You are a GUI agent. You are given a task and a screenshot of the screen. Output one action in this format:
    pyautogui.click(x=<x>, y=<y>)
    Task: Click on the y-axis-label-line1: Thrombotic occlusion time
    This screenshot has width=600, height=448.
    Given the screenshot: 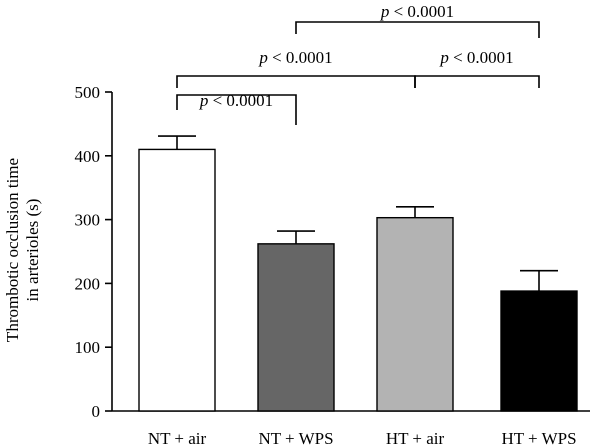 What is the action you would take?
    pyautogui.click(x=12, y=250)
    